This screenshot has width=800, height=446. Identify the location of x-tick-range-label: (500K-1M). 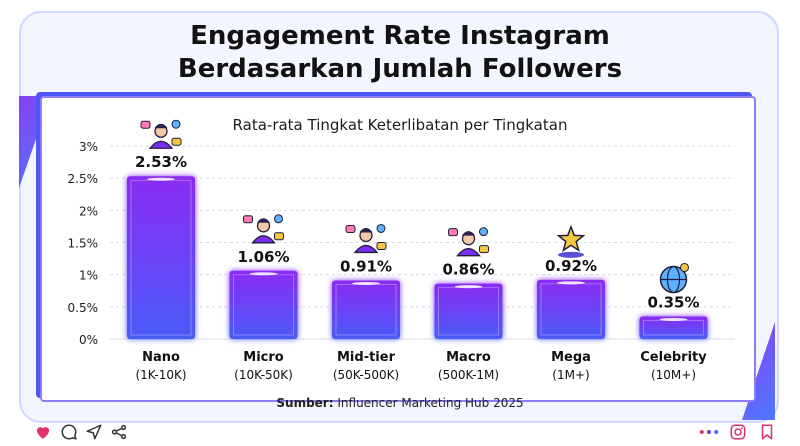
(468, 375).